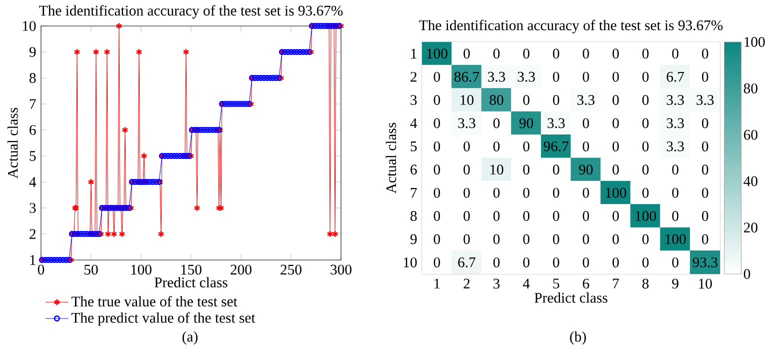  What do you see at coordinates (751, 181) in the screenshot?
I see `color-bar-label: 40` at bounding box center [751, 181].